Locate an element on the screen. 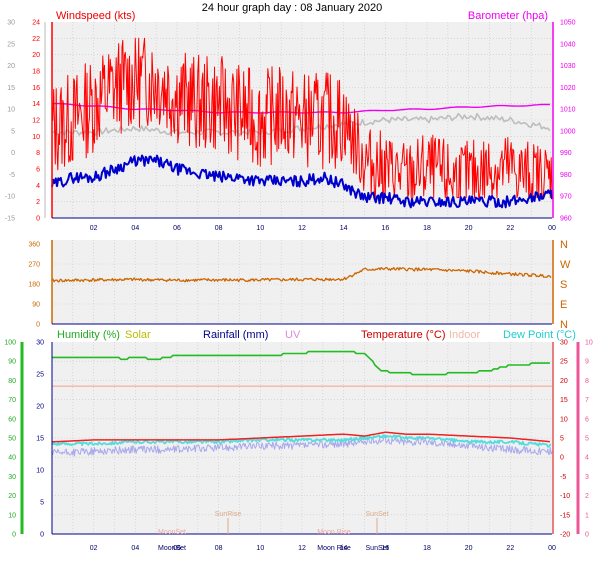 This screenshot has height=566, width=608. compass-label: E is located at coordinates (563, 305).